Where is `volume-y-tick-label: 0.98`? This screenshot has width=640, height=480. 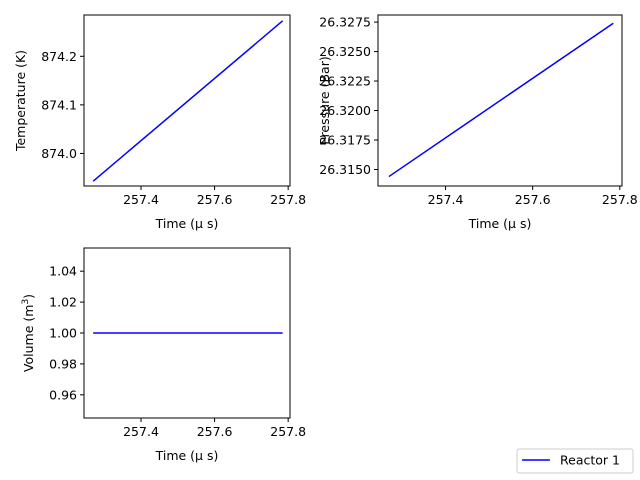
volume-y-tick-label: 0.98 is located at coordinates (63, 363).